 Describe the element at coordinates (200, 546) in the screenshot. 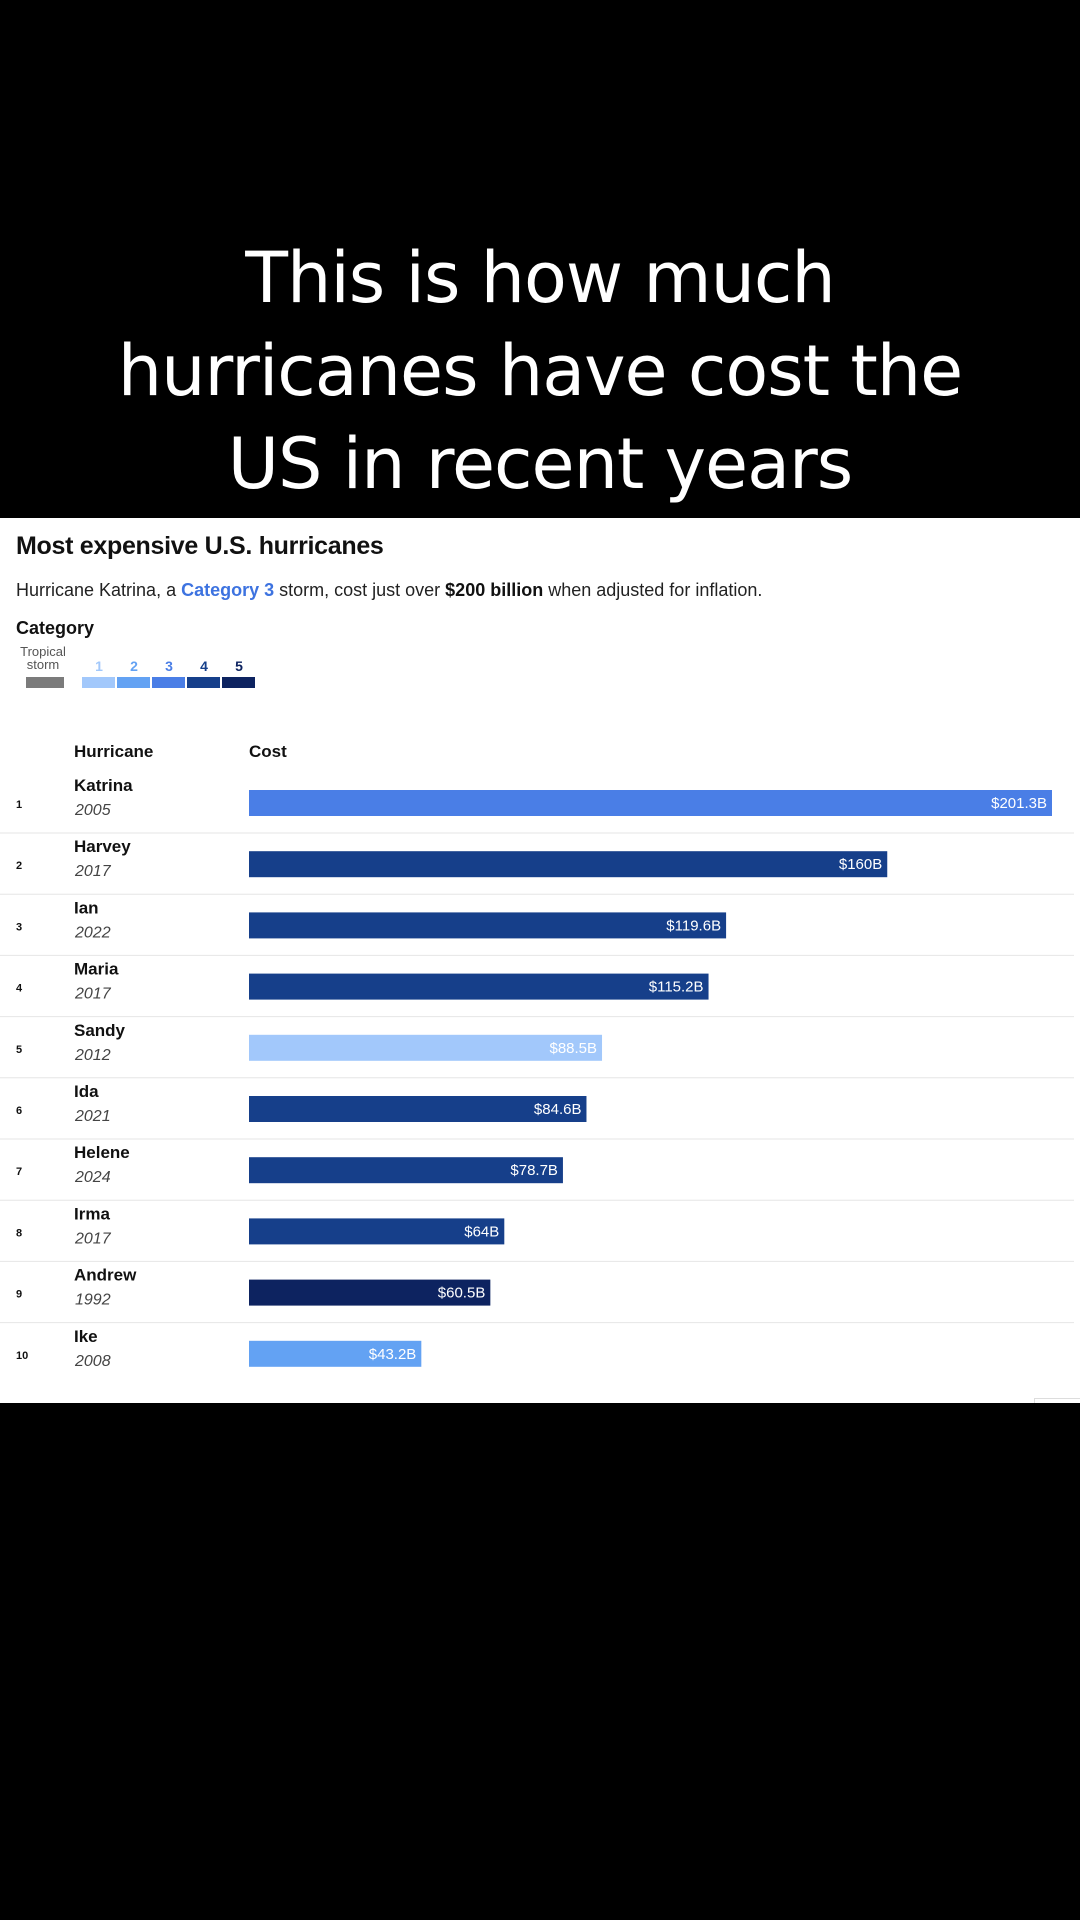

I see `chart-title: Most expensive U.S. hurricanes` at that location.